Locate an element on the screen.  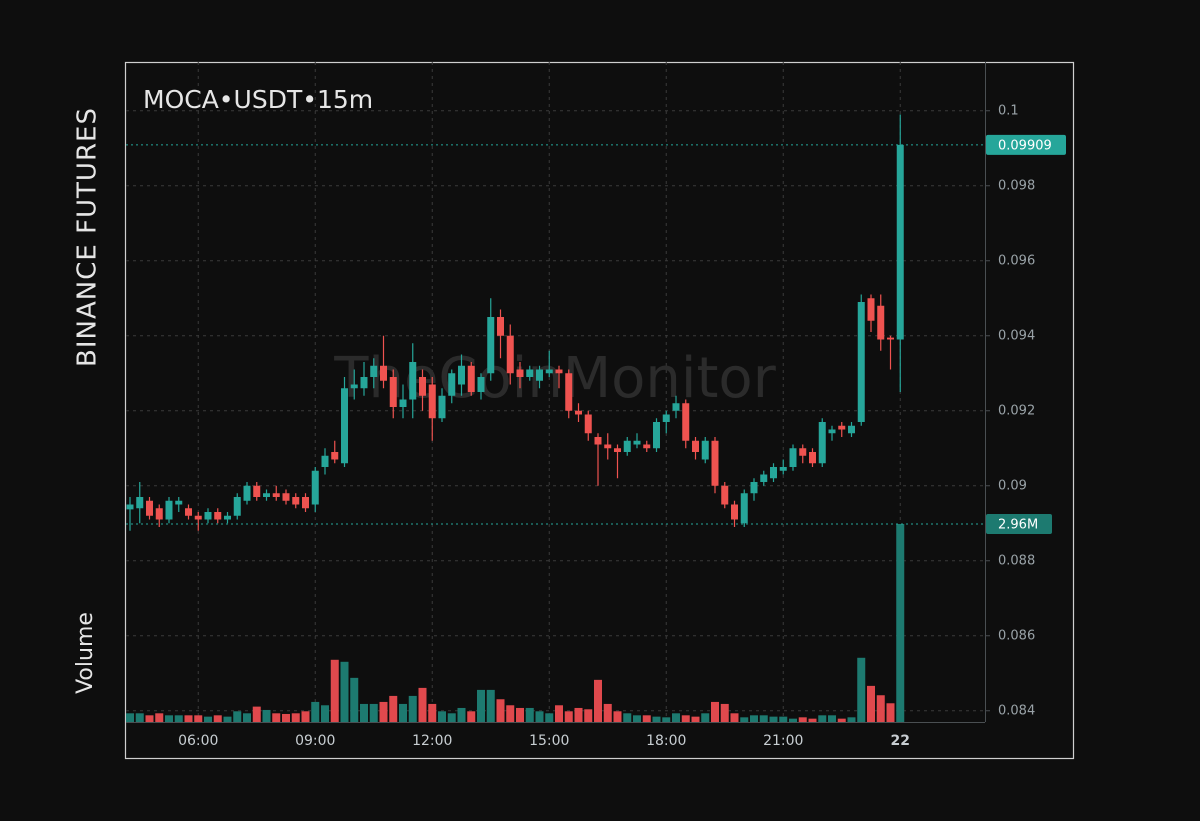
watermark: TheCoinMonitor is located at coordinates (554, 378).